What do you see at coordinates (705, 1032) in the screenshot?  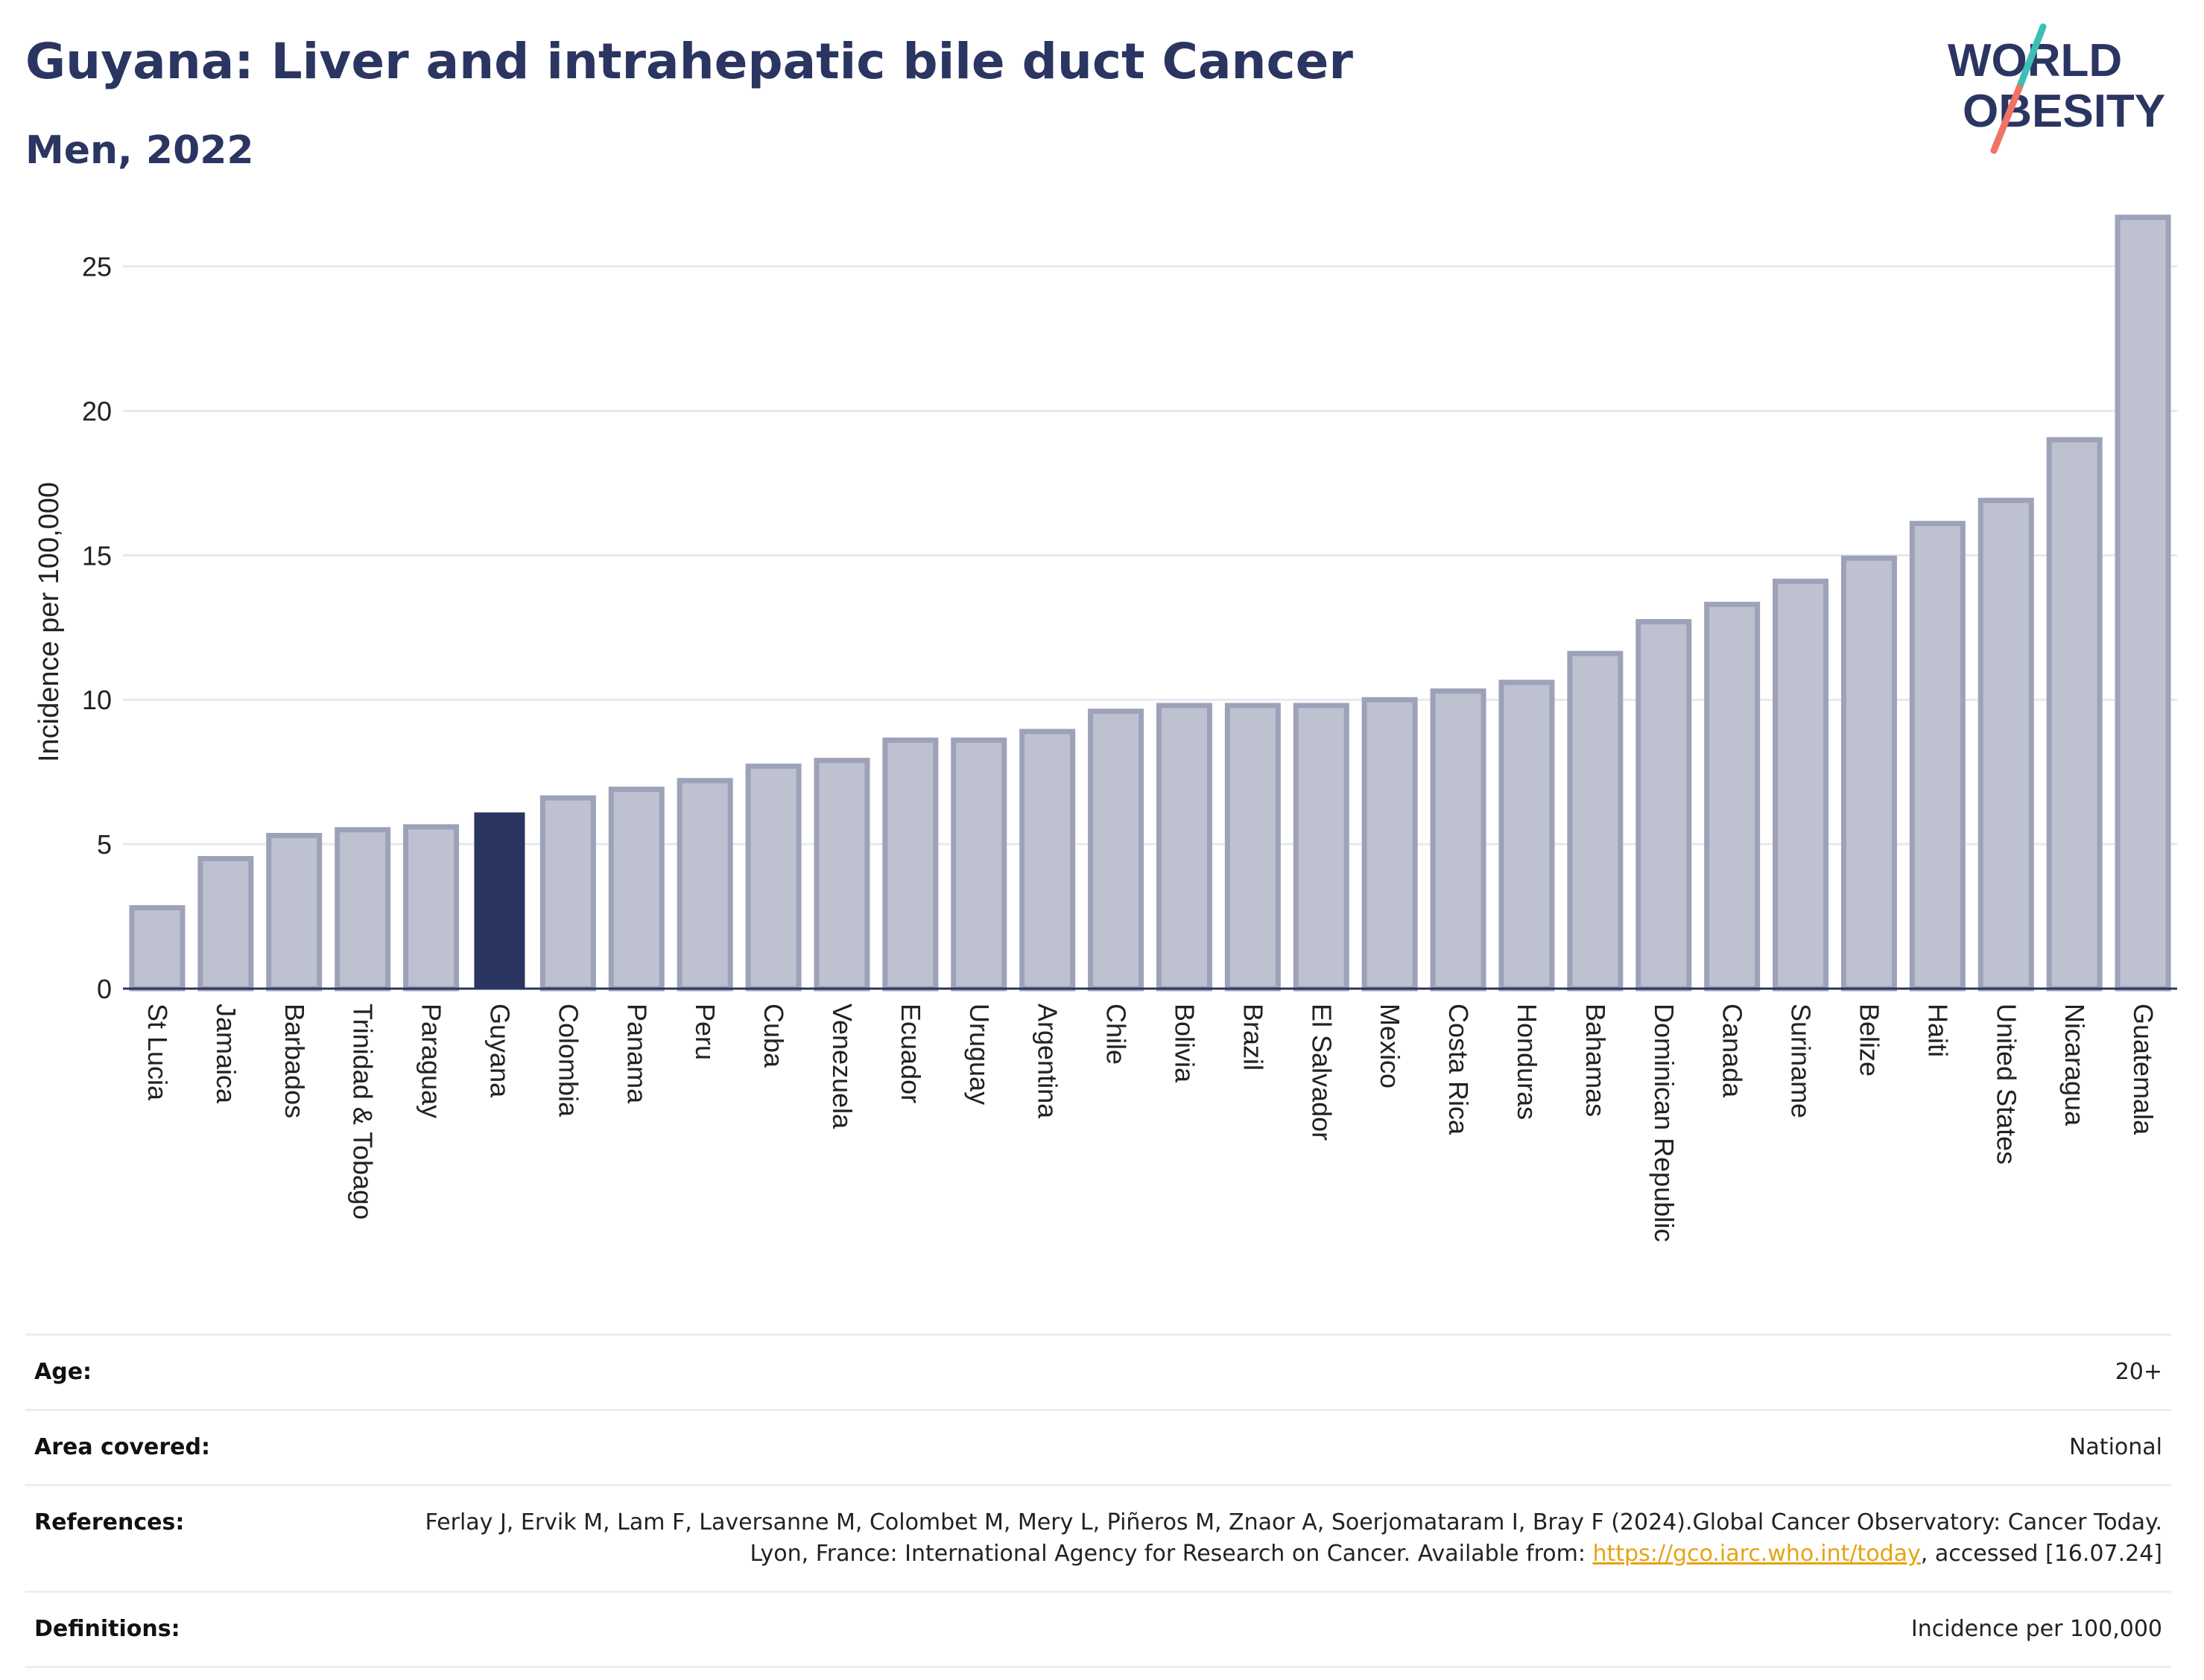 I see `x-tick-label: Peru` at bounding box center [705, 1032].